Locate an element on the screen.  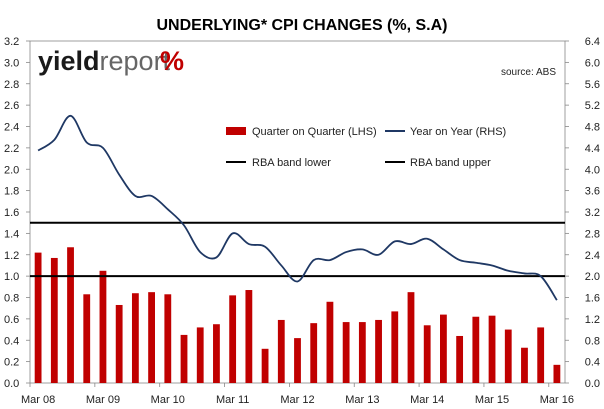
source-note: source: ABS is located at coordinates (528, 72).